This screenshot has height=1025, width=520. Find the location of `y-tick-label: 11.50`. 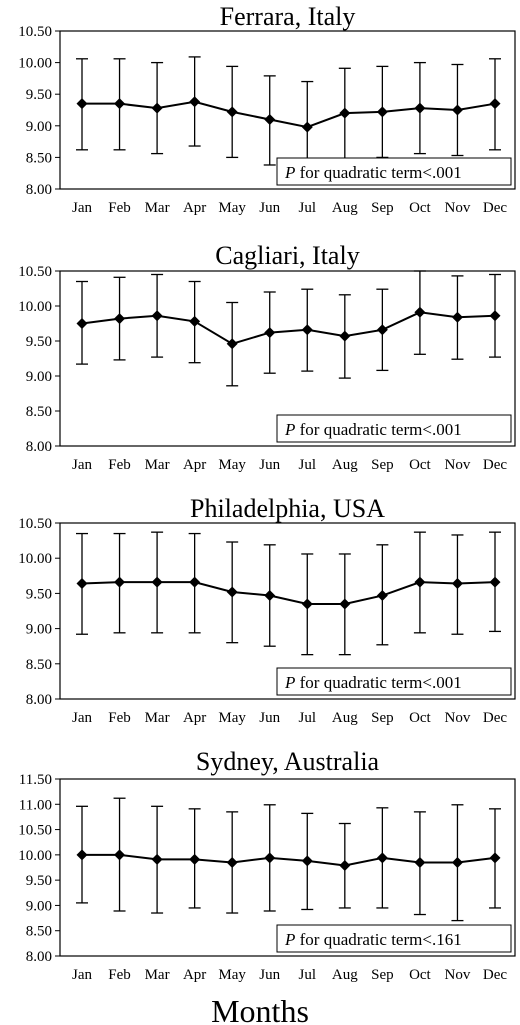

y-tick-label: 11.50 is located at coordinates (35, 780).